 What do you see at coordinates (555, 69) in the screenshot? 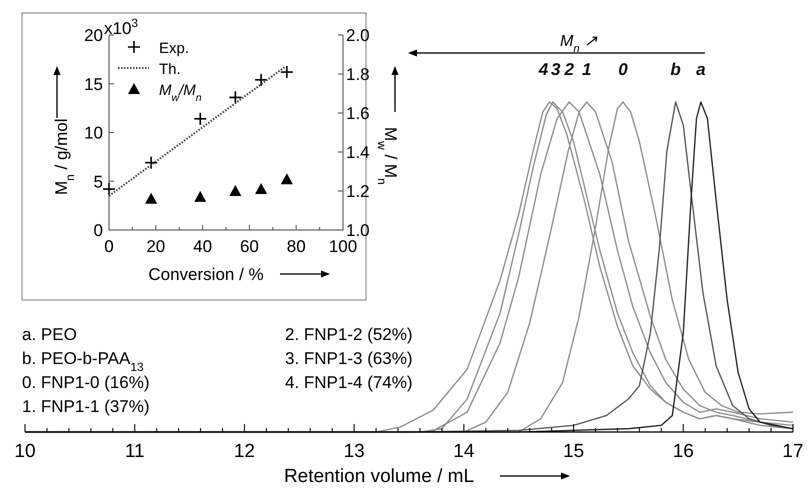
I see `series-label: 3` at bounding box center [555, 69].